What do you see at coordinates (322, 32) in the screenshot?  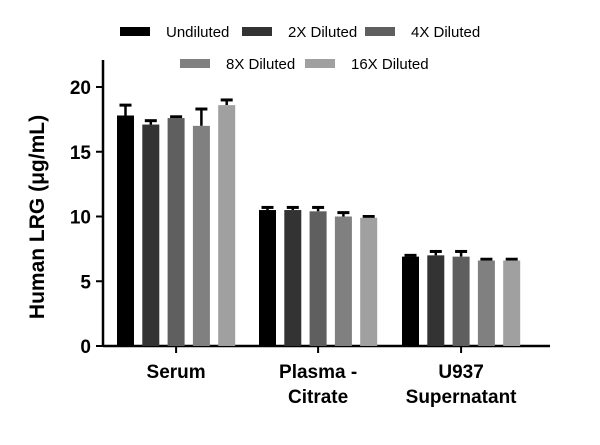 I see `legend-label: 2X Diluted` at bounding box center [322, 32].